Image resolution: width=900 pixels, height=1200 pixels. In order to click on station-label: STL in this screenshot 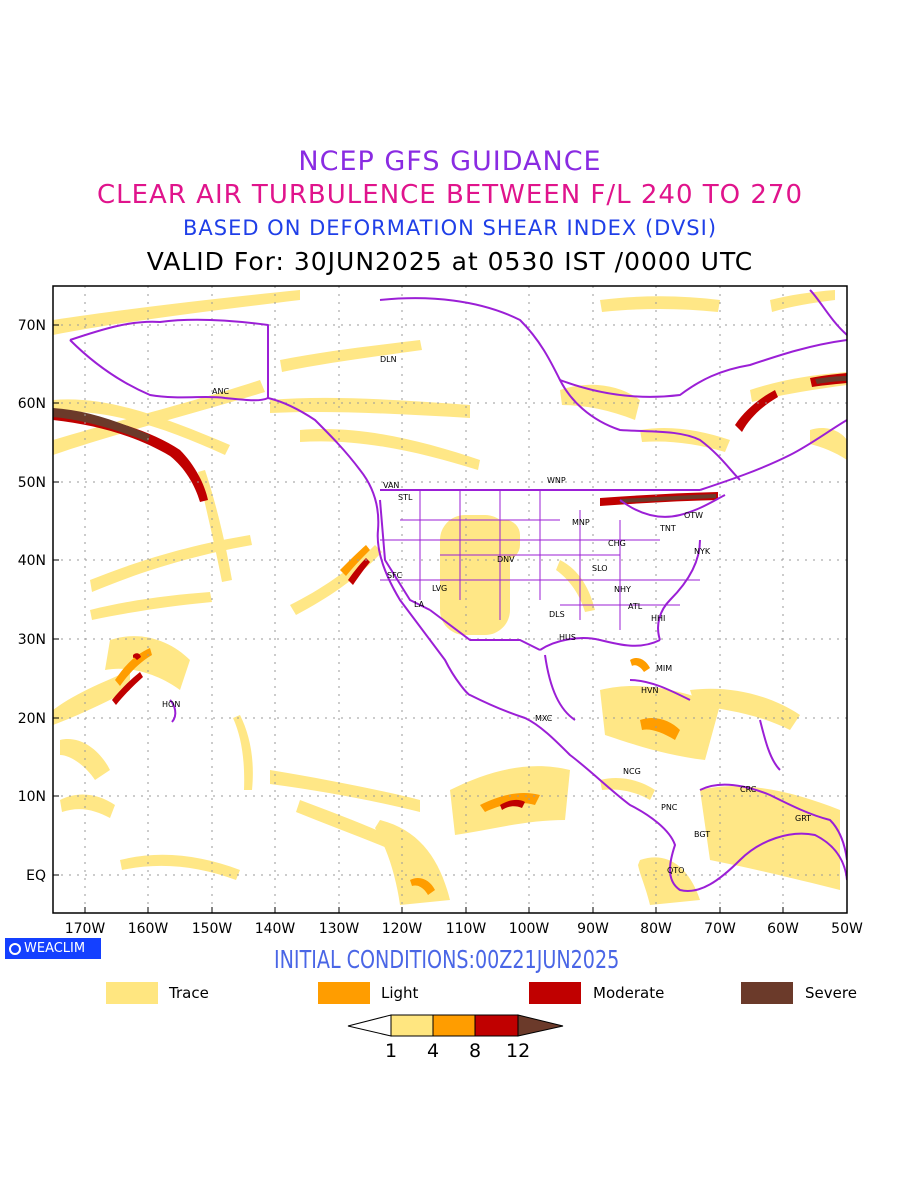, I will do `click(405, 497)`.